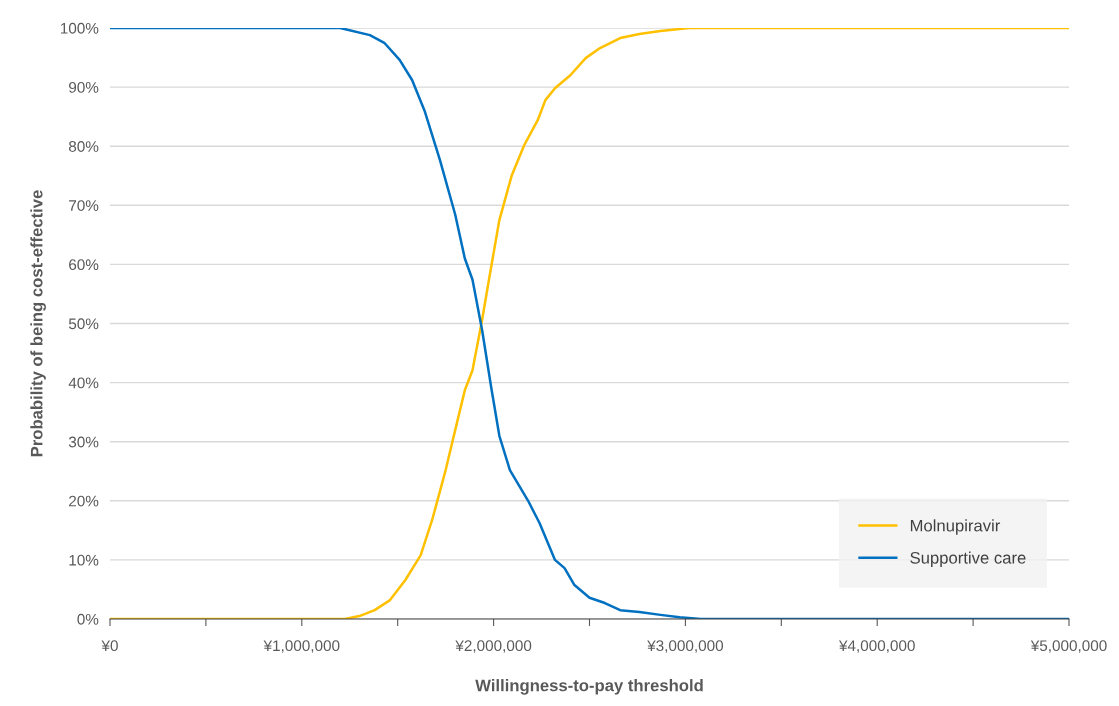 This screenshot has height=706, width=1119. I want to click on x-tick-label: ¥2,000,000, so click(493, 646).